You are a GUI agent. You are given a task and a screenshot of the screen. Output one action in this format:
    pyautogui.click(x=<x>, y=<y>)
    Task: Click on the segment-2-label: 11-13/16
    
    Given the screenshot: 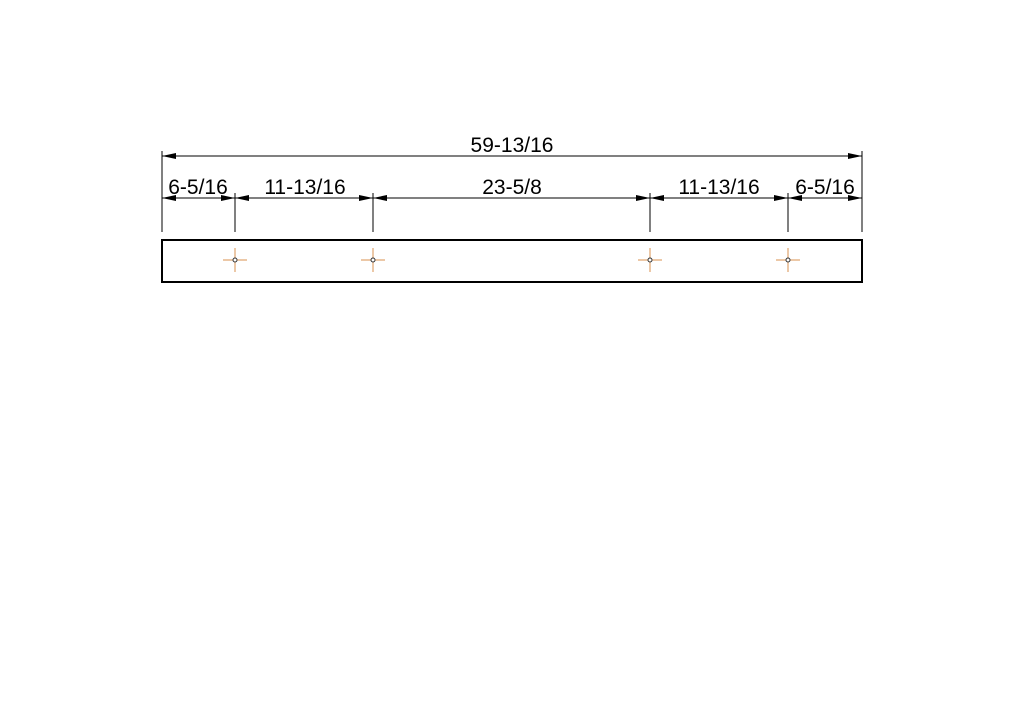 What is the action you would take?
    pyautogui.click(x=304, y=187)
    